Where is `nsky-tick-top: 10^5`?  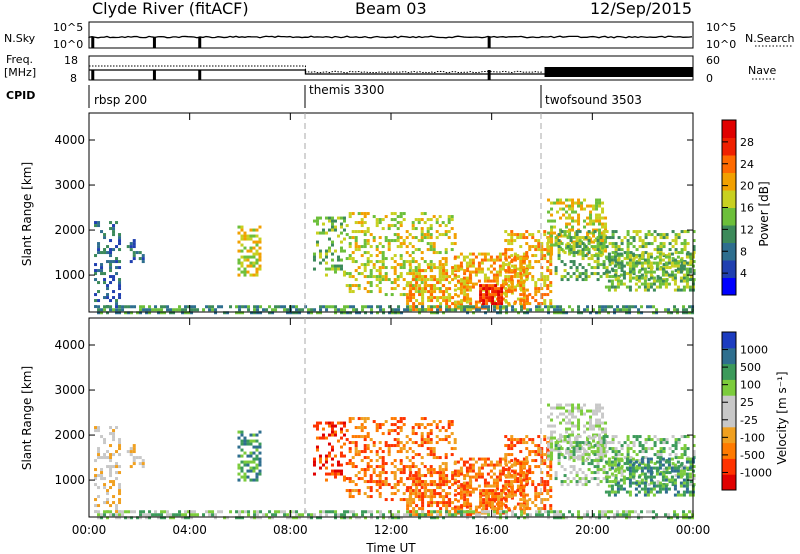 nsky-tick-top: 10^5 is located at coordinates (68, 27).